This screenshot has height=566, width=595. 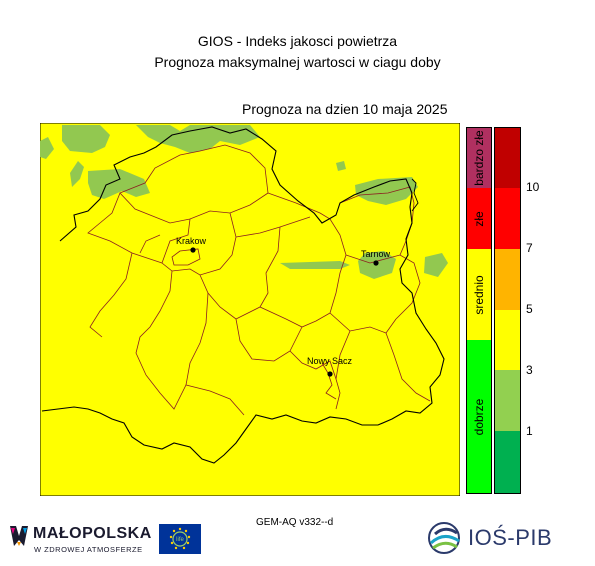 I want to click on category-label: dobrze, so click(x=479, y=416).